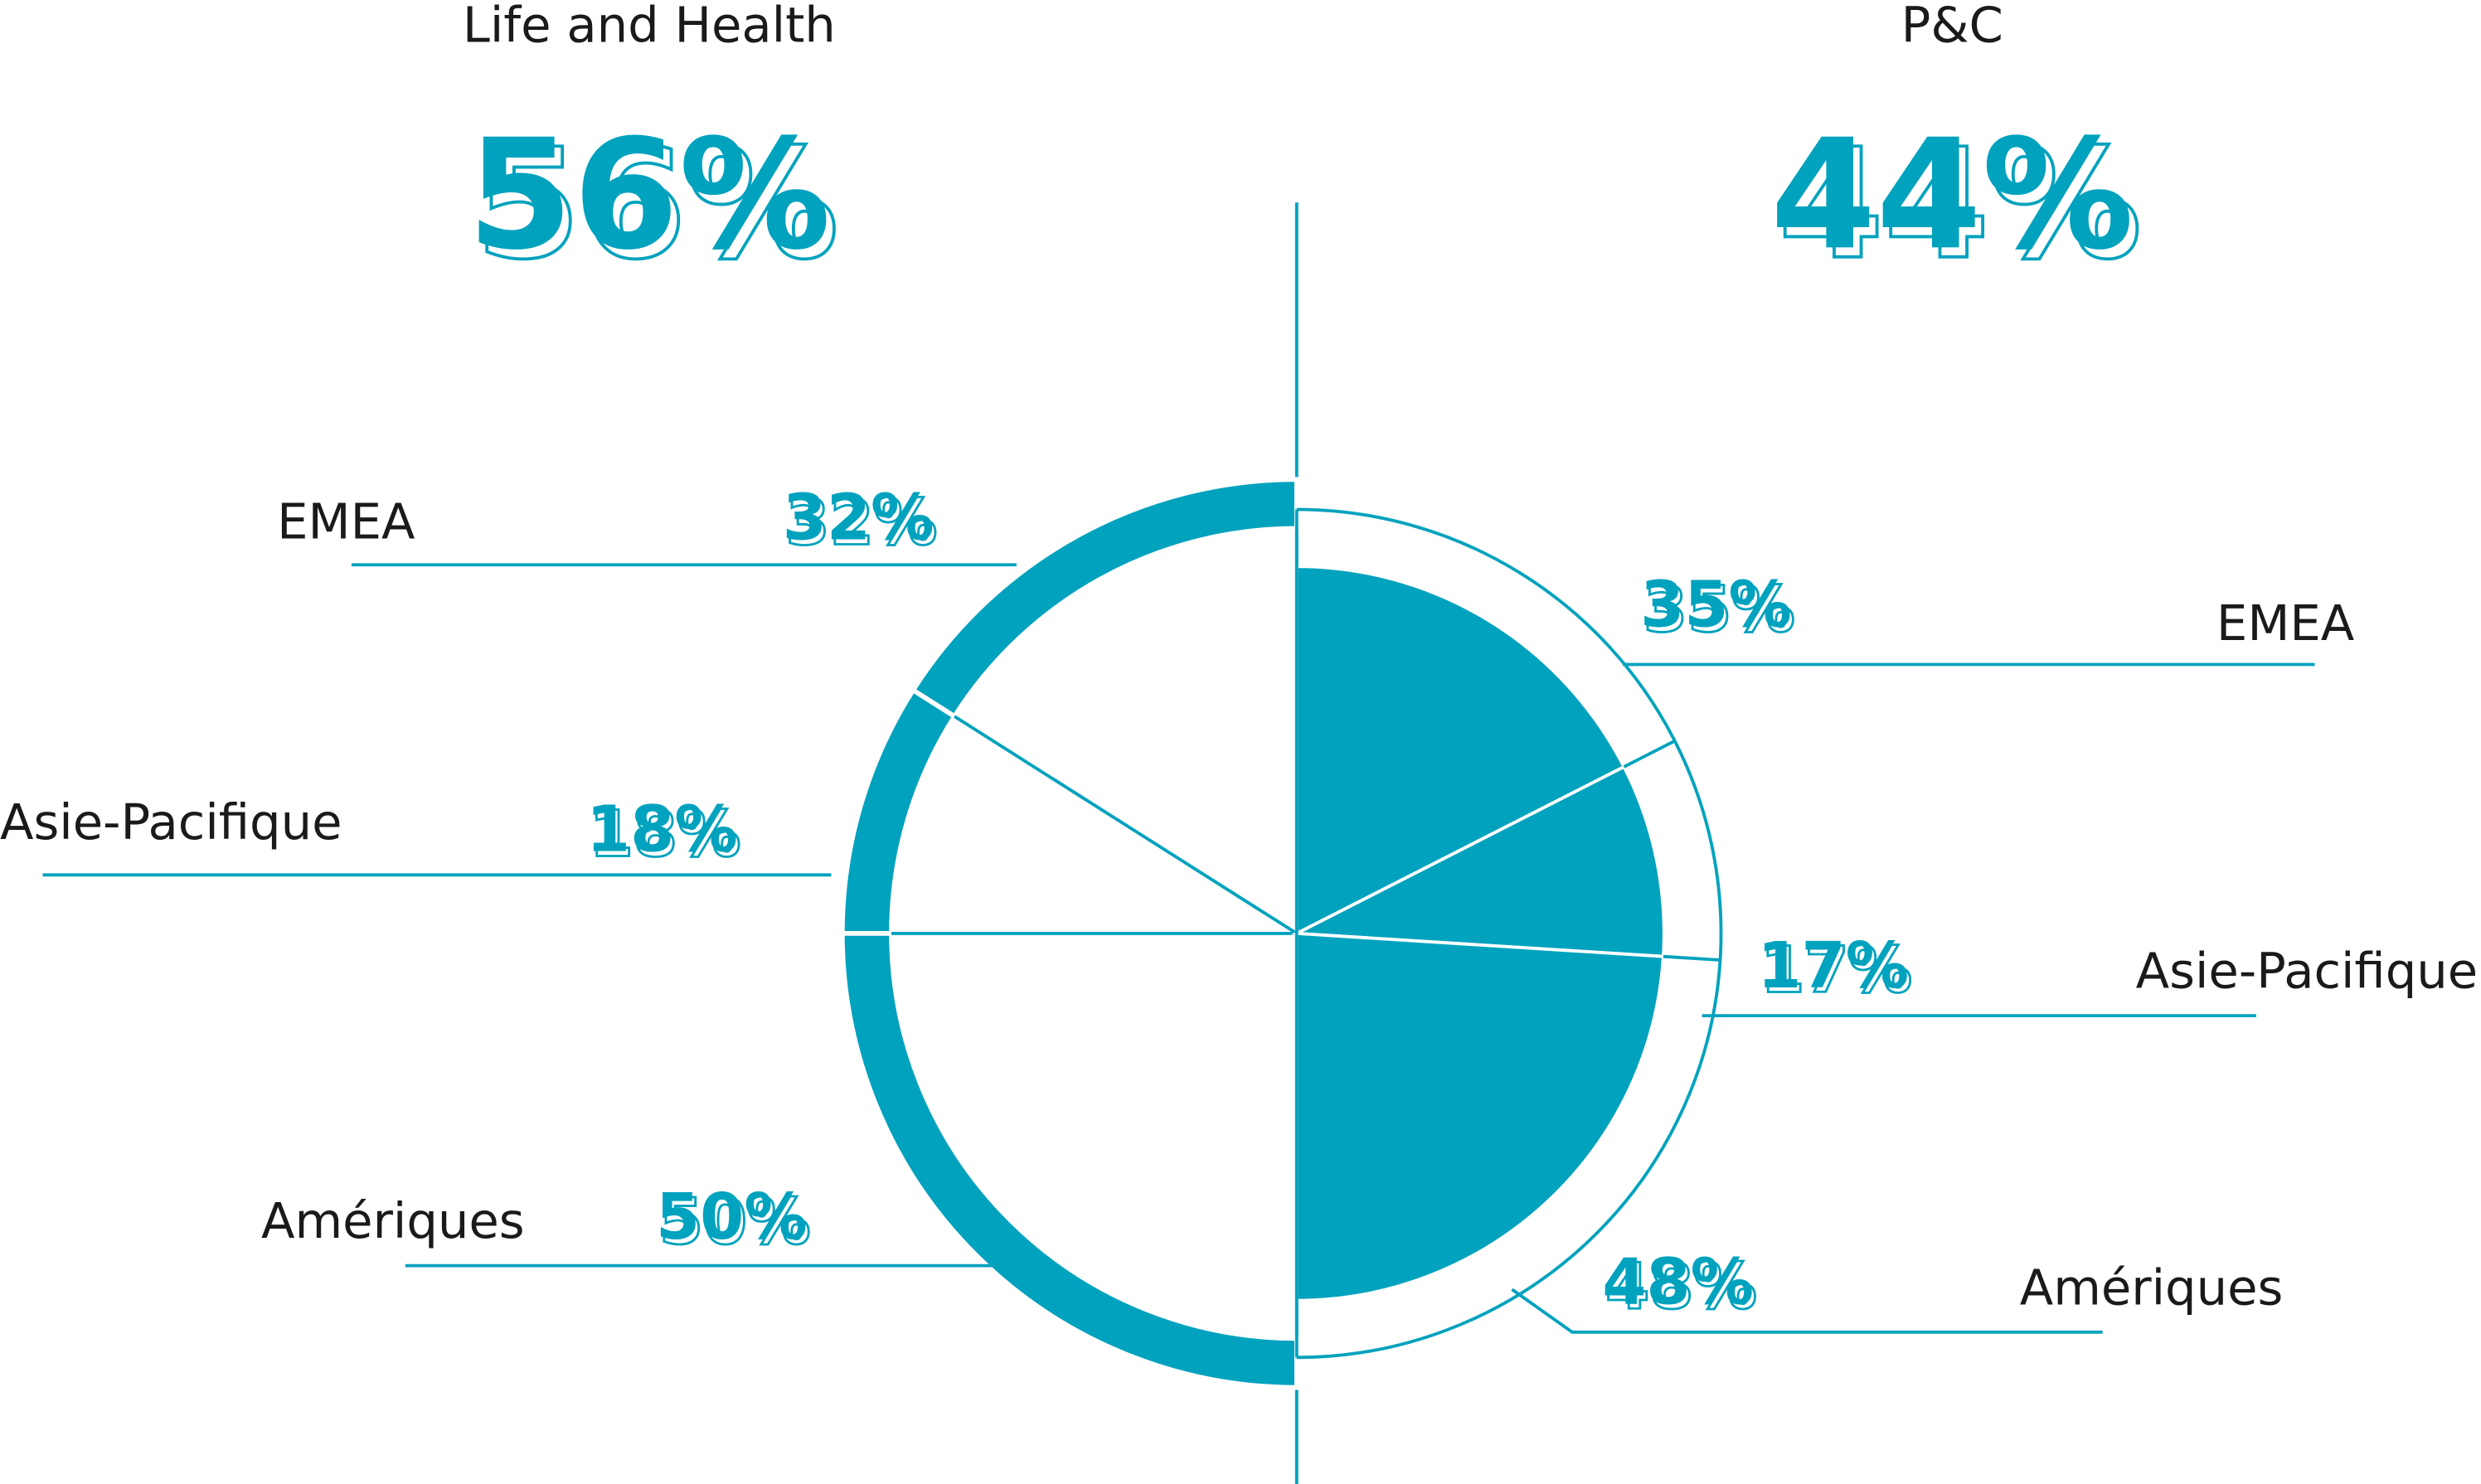 This screenshot has width=2481, height=1484. Describe the element at coordinates (859, 518) in the screenshot. I see `value-label: 32%` at that location.